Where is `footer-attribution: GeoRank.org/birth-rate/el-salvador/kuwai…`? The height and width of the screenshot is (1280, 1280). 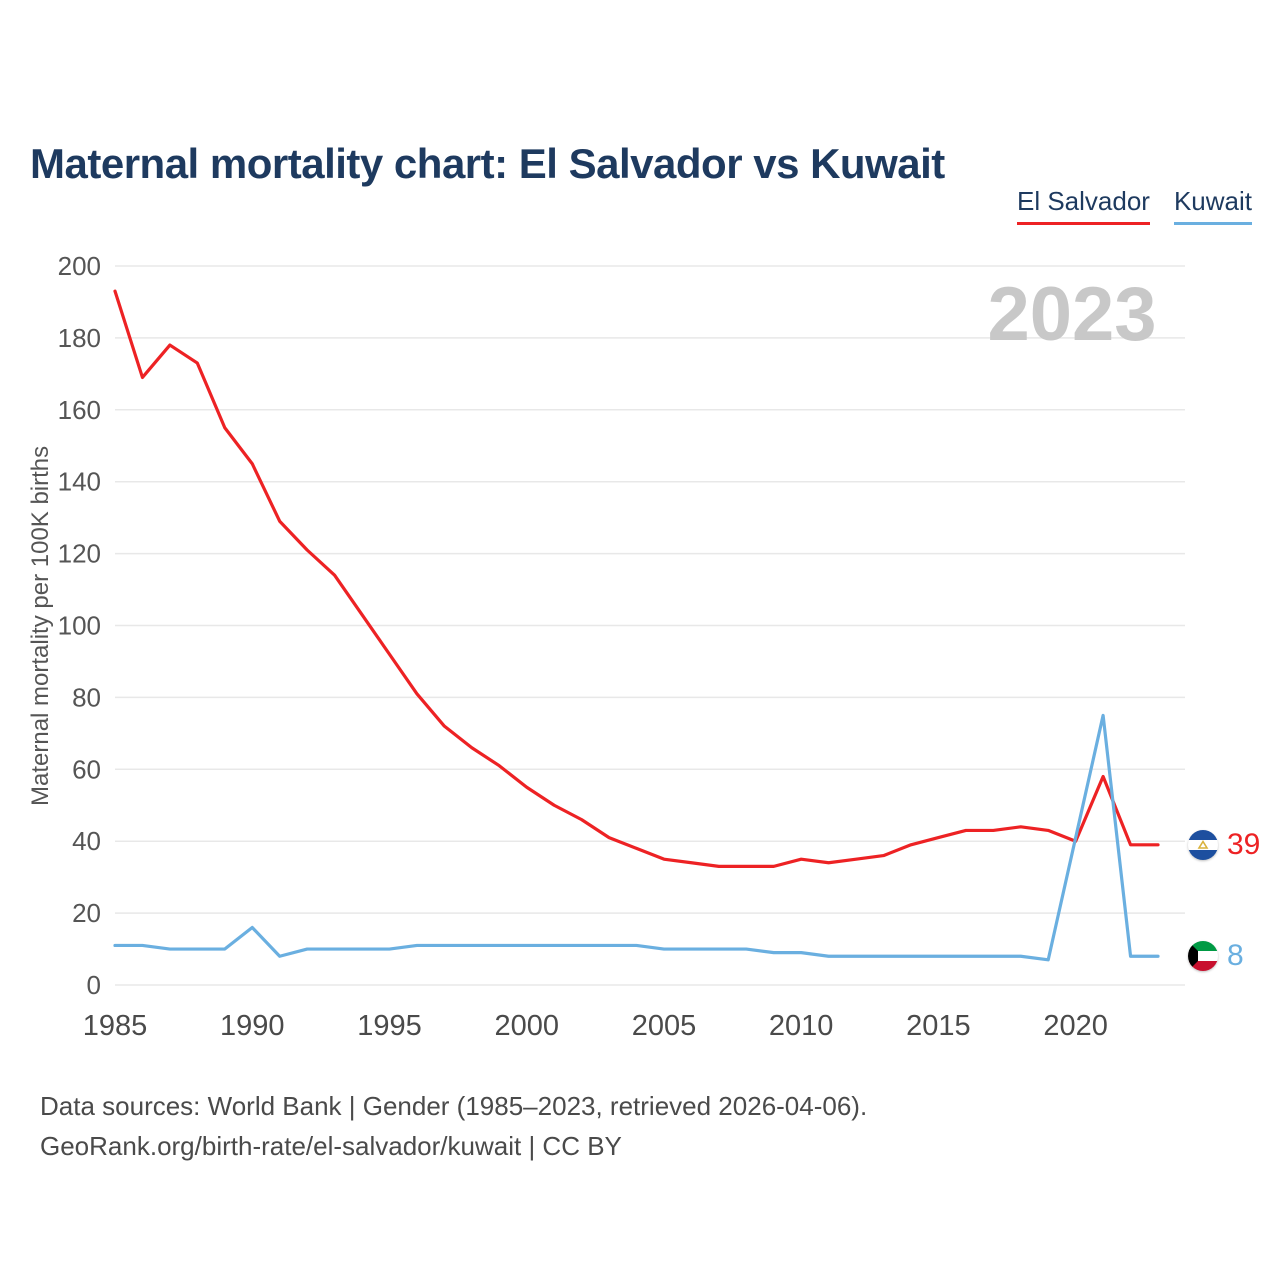
footer-attribution: GeoRank.org/birth-rate/el-salvador/kuwai… is located at coordinates (331, 1146).